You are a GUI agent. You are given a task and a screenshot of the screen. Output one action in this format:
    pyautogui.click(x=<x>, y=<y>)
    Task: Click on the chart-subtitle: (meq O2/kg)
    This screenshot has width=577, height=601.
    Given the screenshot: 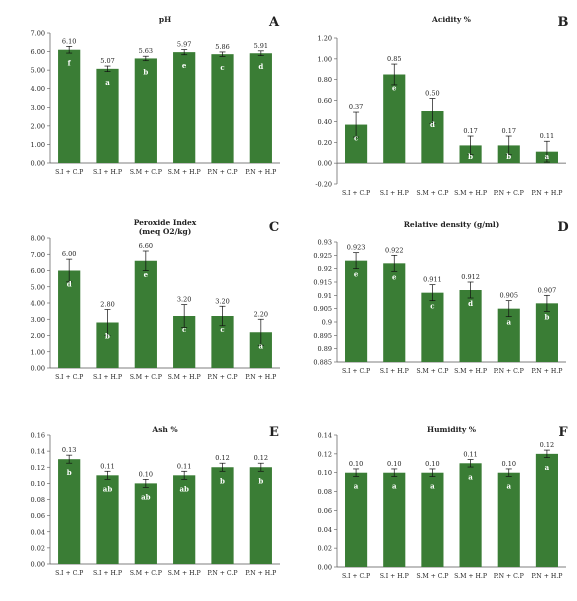 What is the action you would take?
    pyautogui.click(x=165, y=231)
    